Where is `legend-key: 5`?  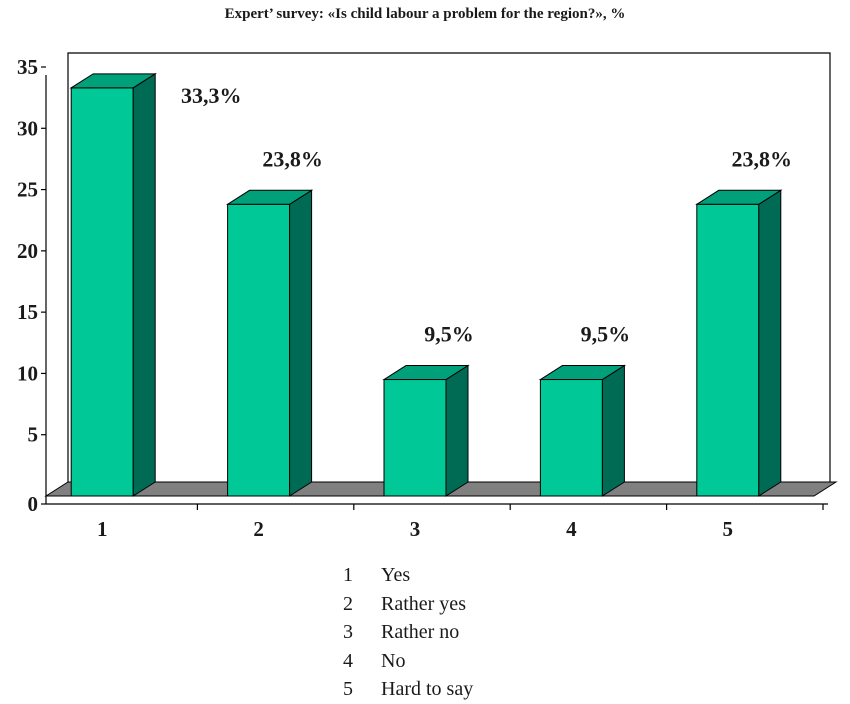
legend-key: 5 is located at coordinates (348, 689).